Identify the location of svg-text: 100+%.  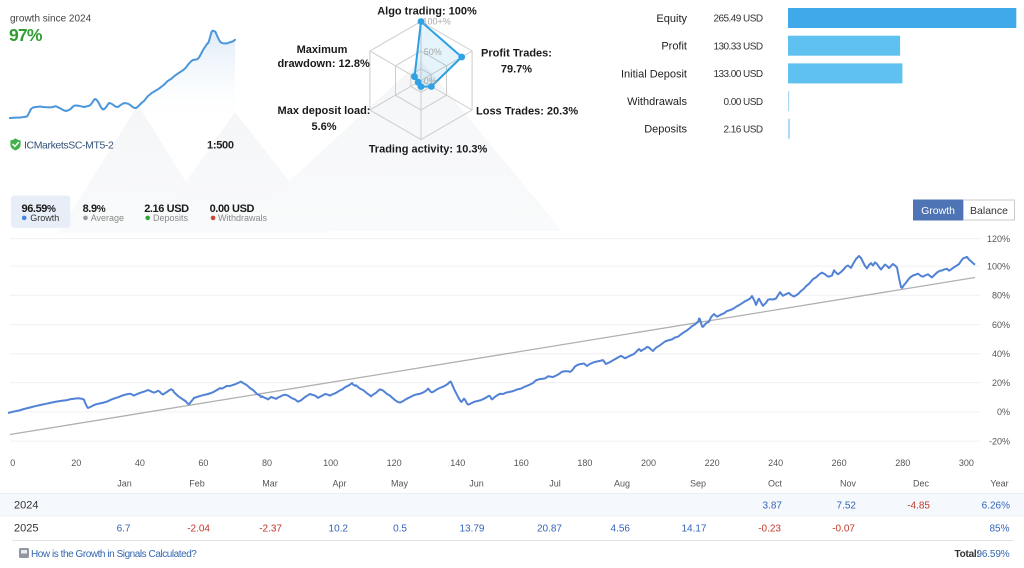
(437, 22).